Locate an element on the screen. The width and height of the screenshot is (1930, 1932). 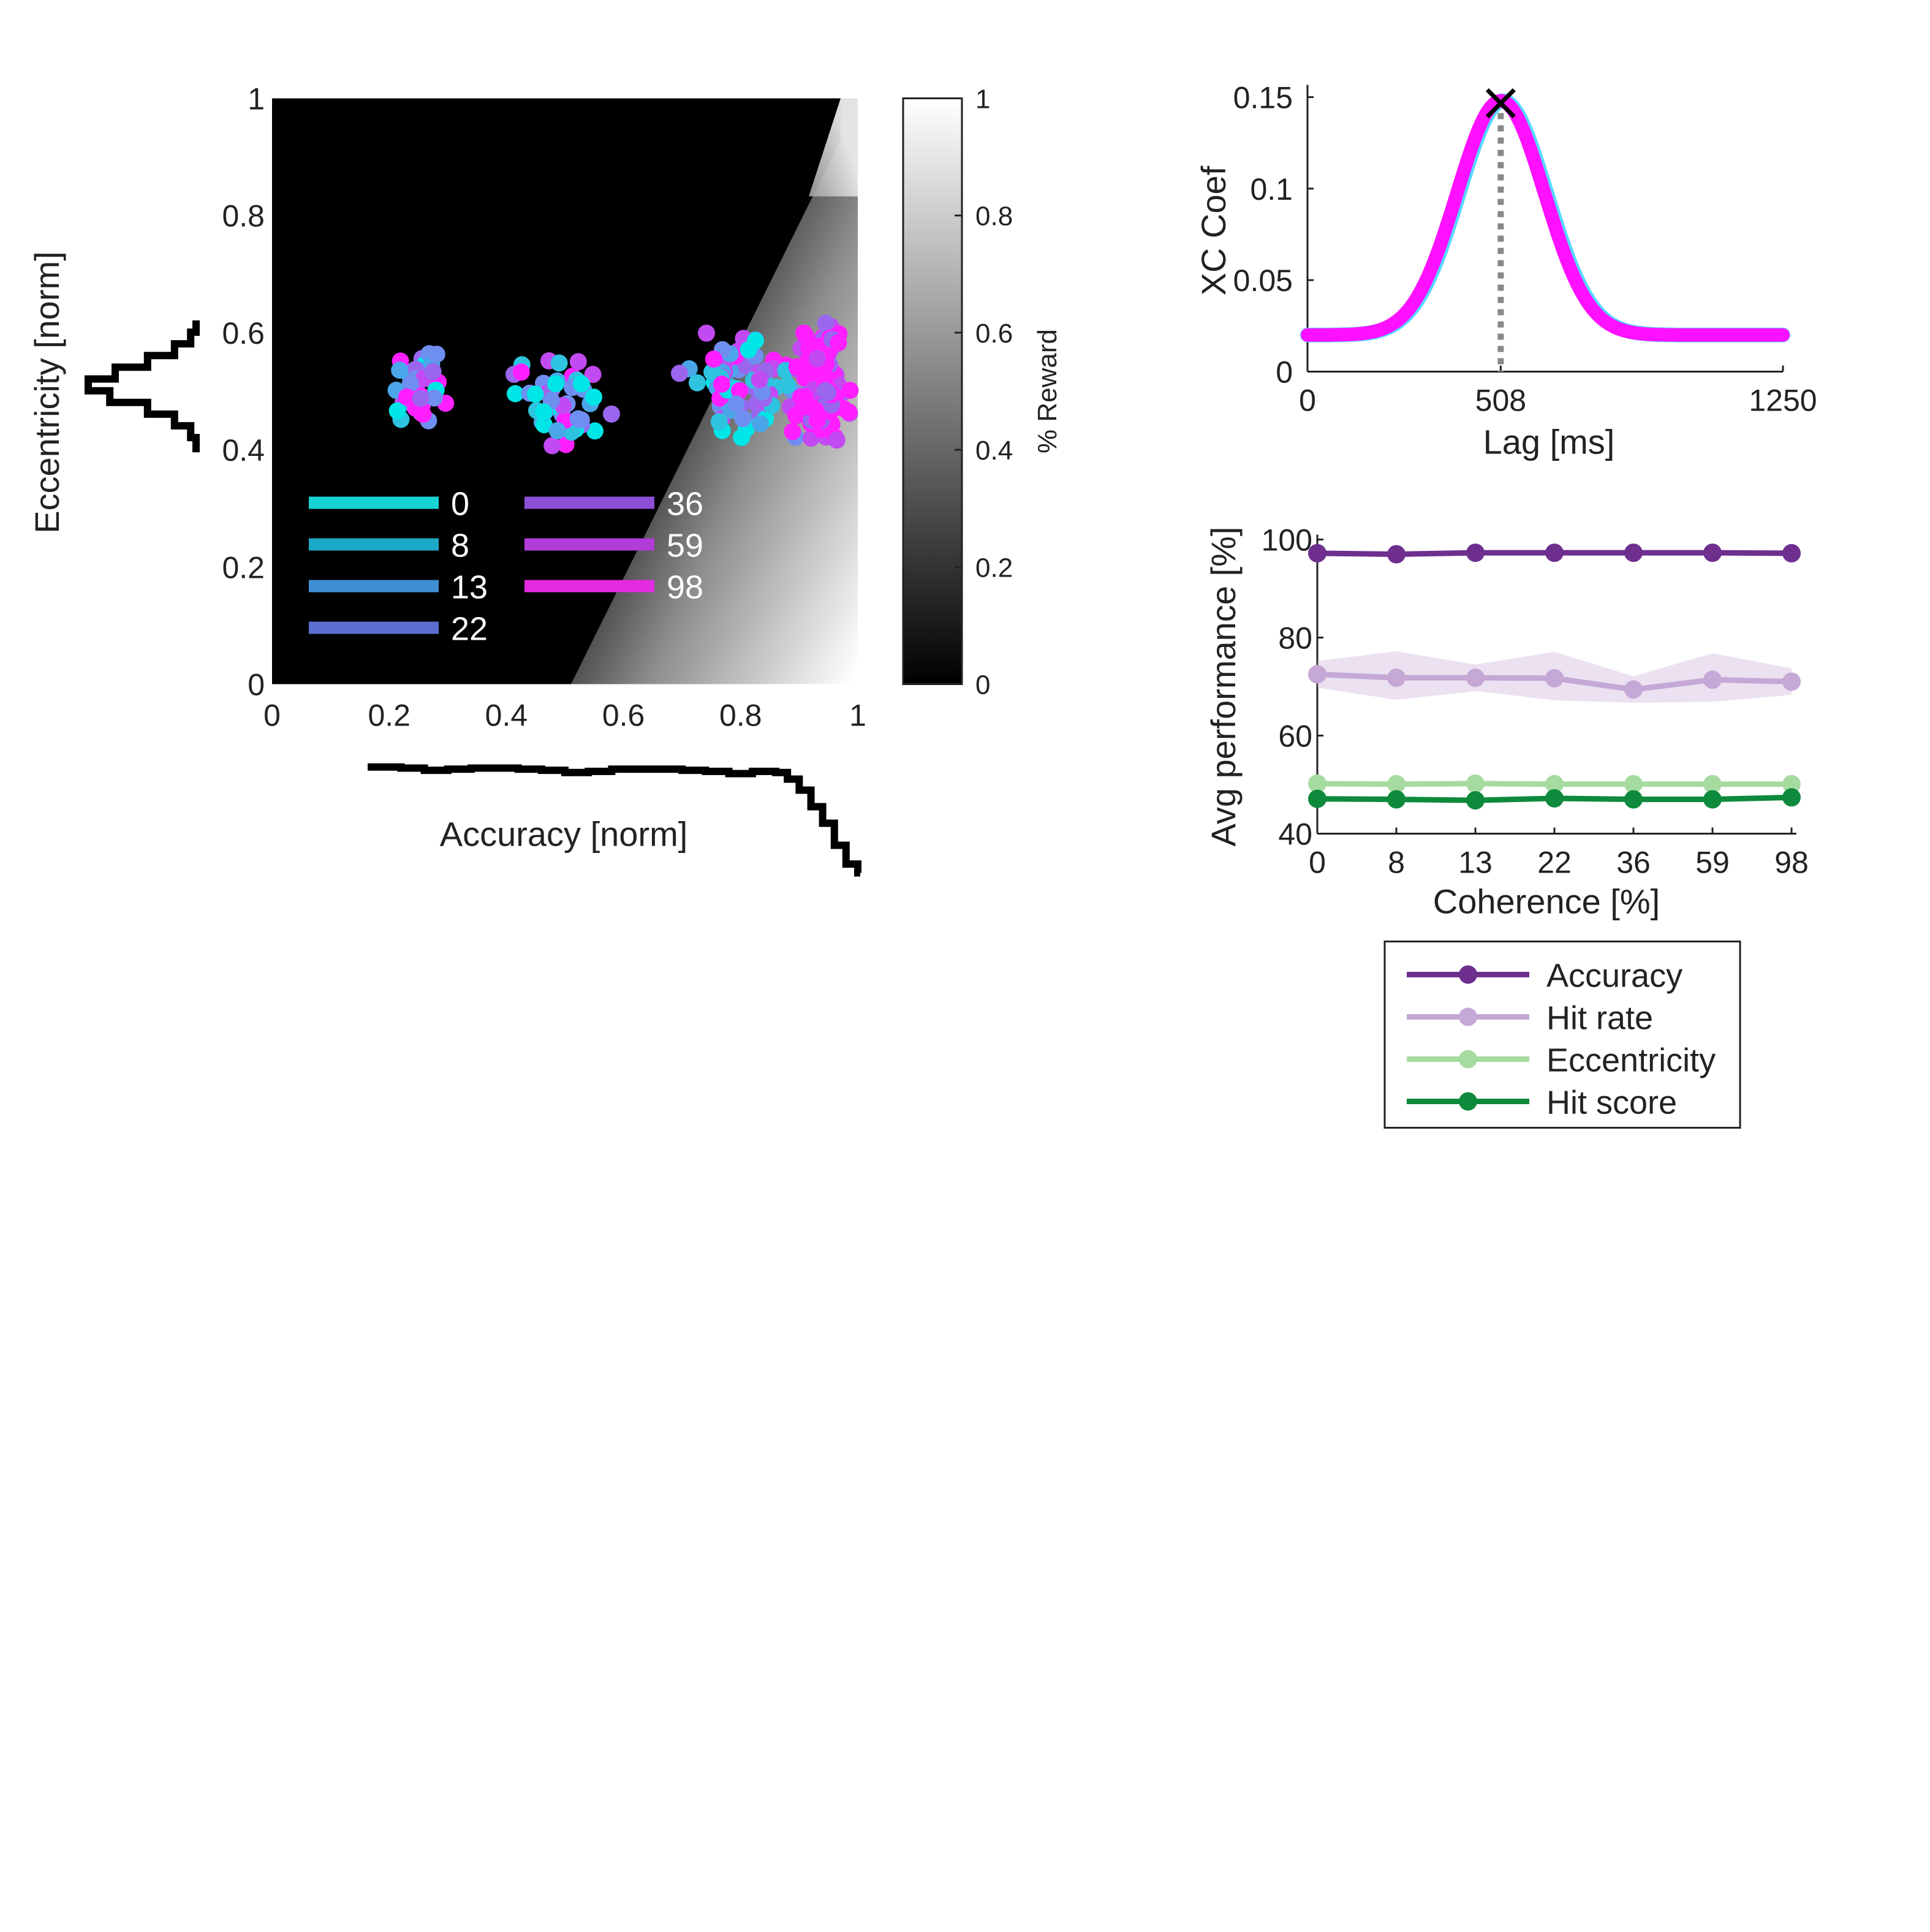
scatter-legend-label: 98 is located at coordinates (685, 587).